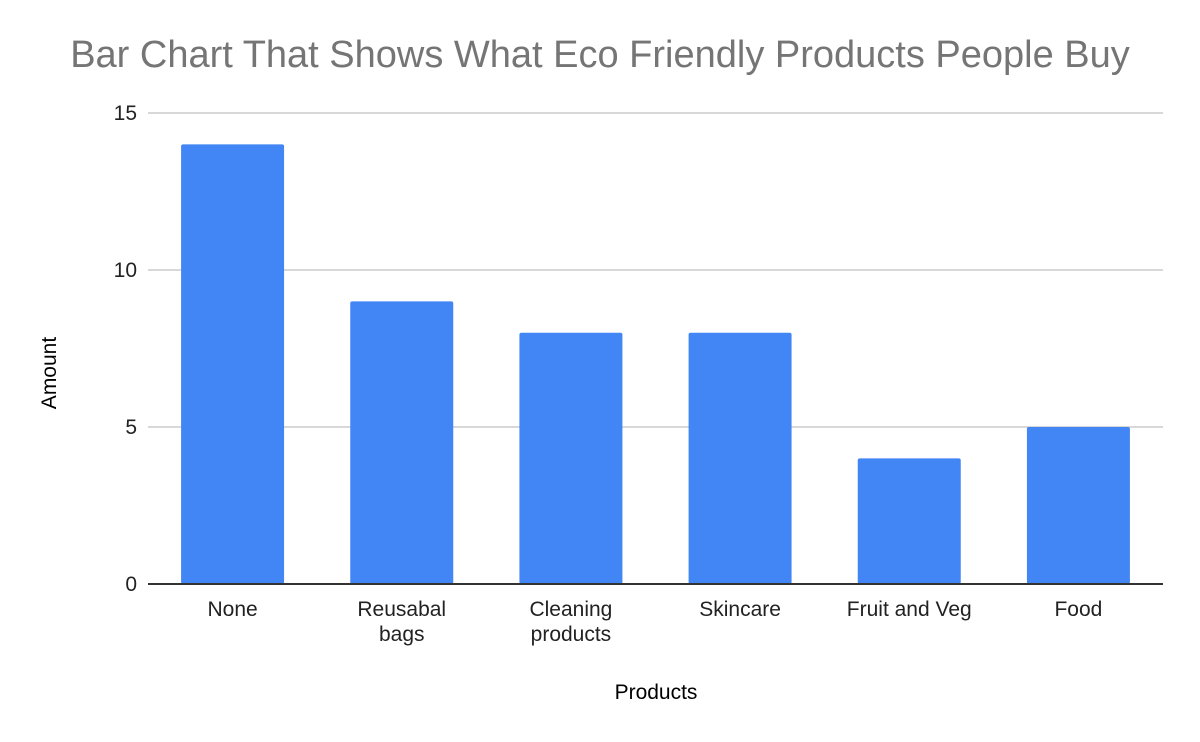 This screenshot has height=742, width=1200. I want to click on x-tick-label-cleaning-products: Cleaning products, so click(570, 622).